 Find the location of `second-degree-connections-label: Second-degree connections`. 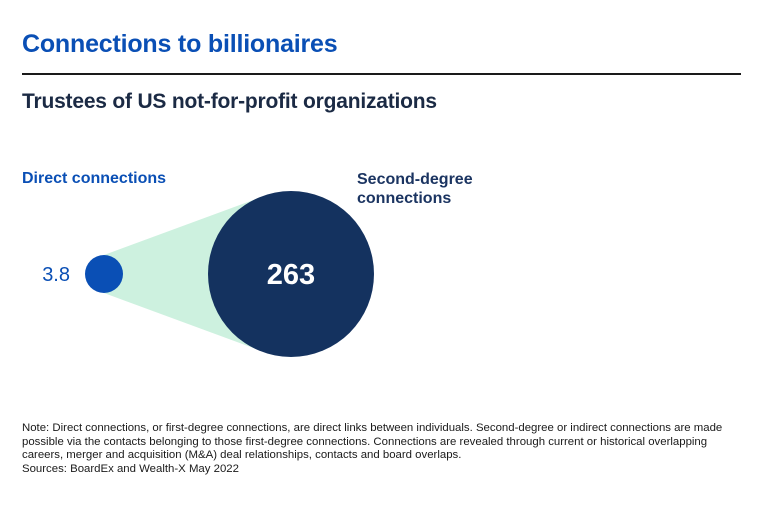

second-degree-connections-label: Second-degree connections is located at coordinates (447, 189).